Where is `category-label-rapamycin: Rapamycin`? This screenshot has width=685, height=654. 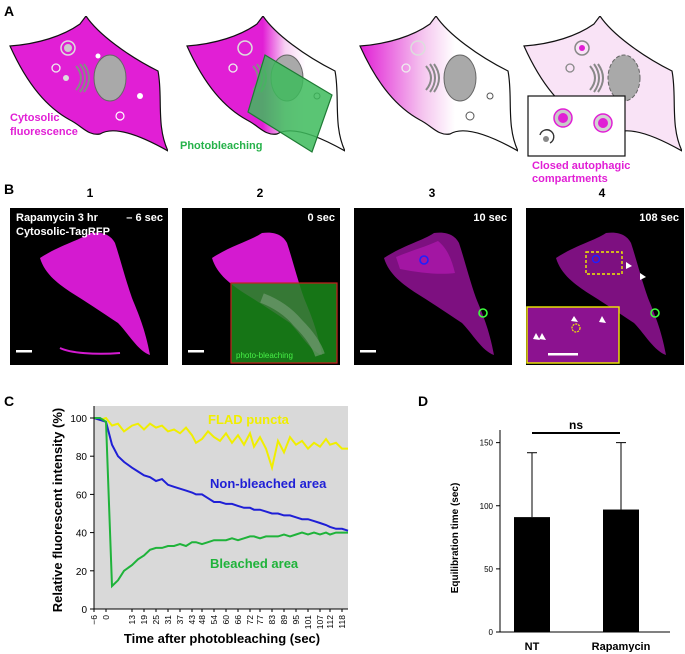 category-label-rapamycin: Rapamycin is located at coordinates (621, 646).